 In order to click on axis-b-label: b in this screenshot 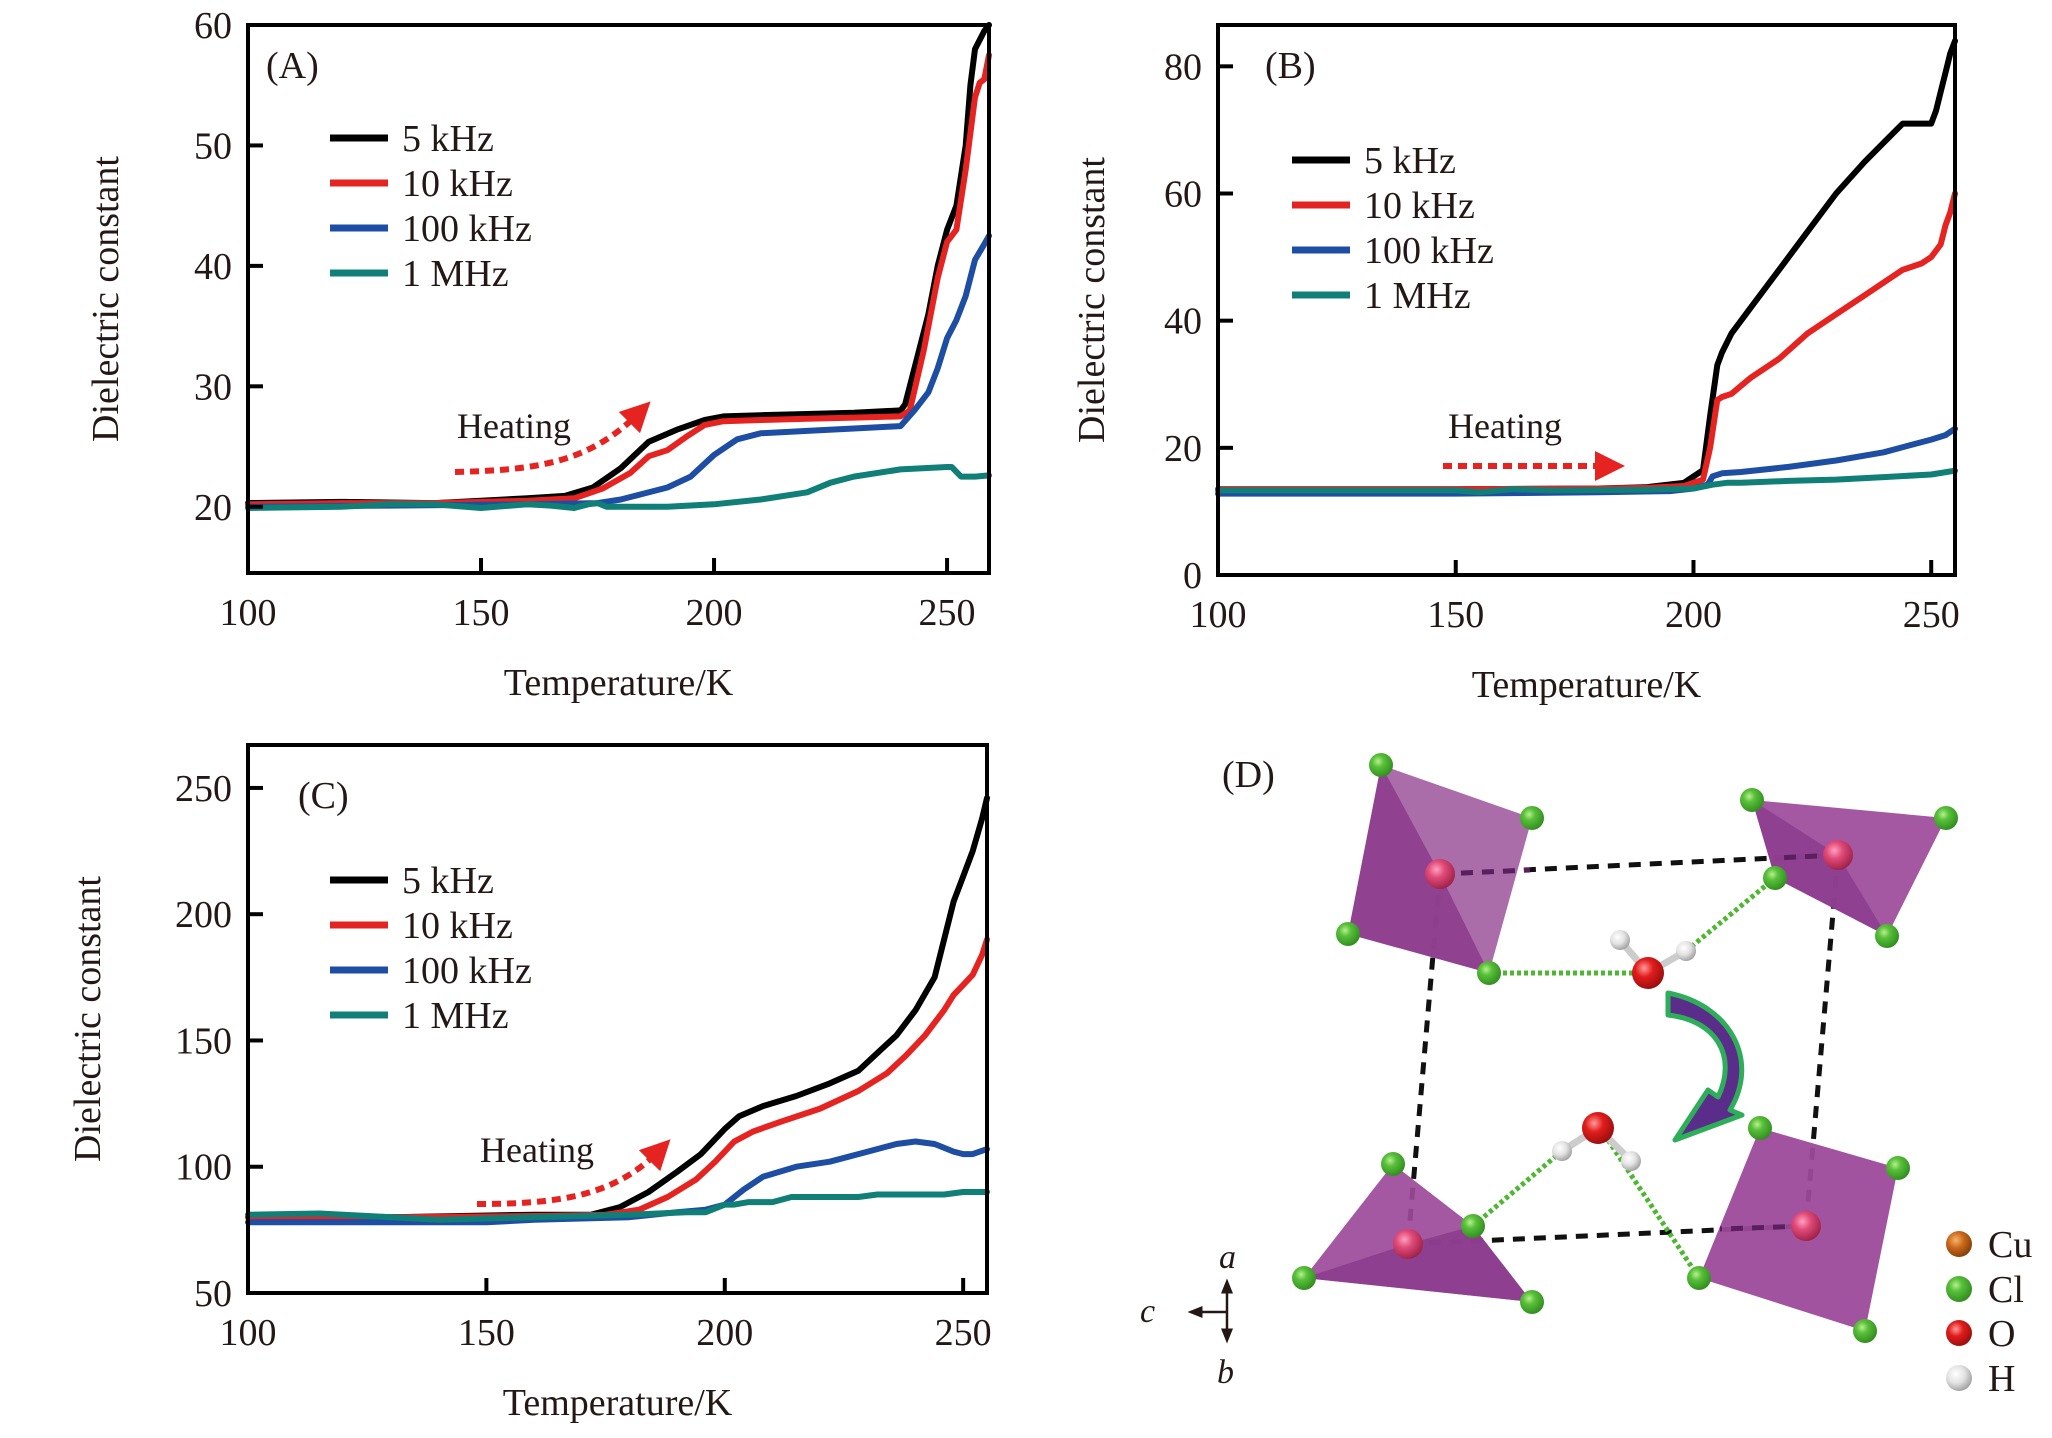, I will do `click(1225, 1372)`.